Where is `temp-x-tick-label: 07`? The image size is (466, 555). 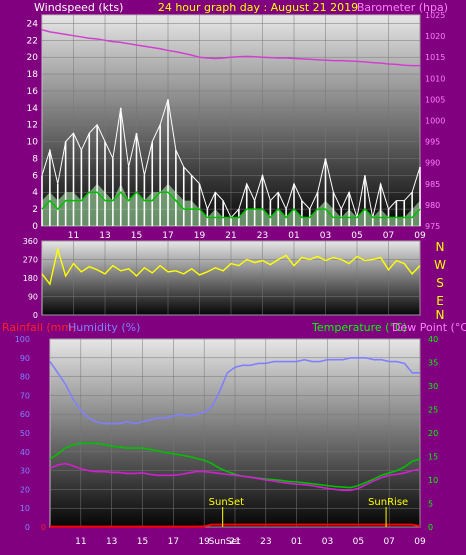
temp-x-tick-label: 07 is located at coordinates (388, 542).